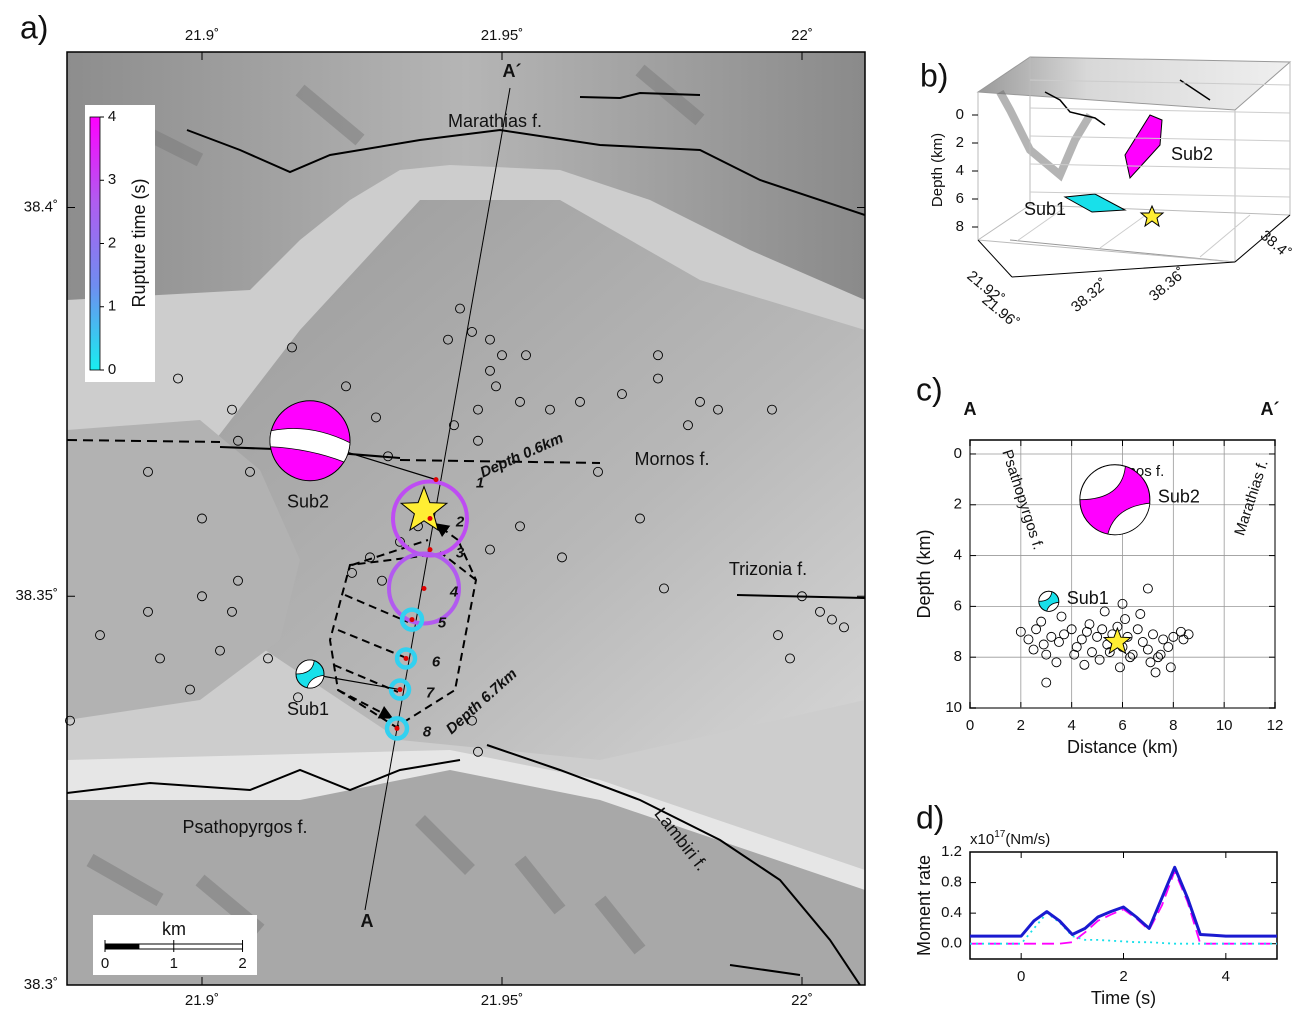  I want to click on axis-label: Depth (km), so click(937, 170).